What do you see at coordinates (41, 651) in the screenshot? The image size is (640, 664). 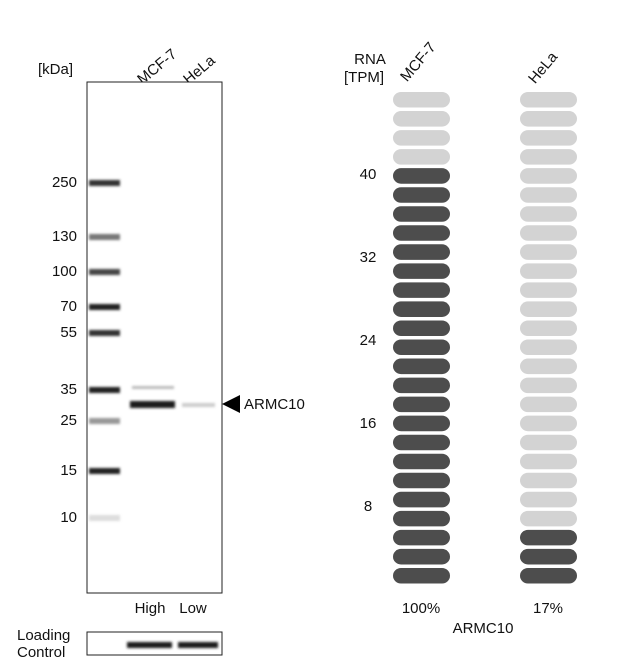 I see `loading-label: Control` at bounding box center [41, 651].